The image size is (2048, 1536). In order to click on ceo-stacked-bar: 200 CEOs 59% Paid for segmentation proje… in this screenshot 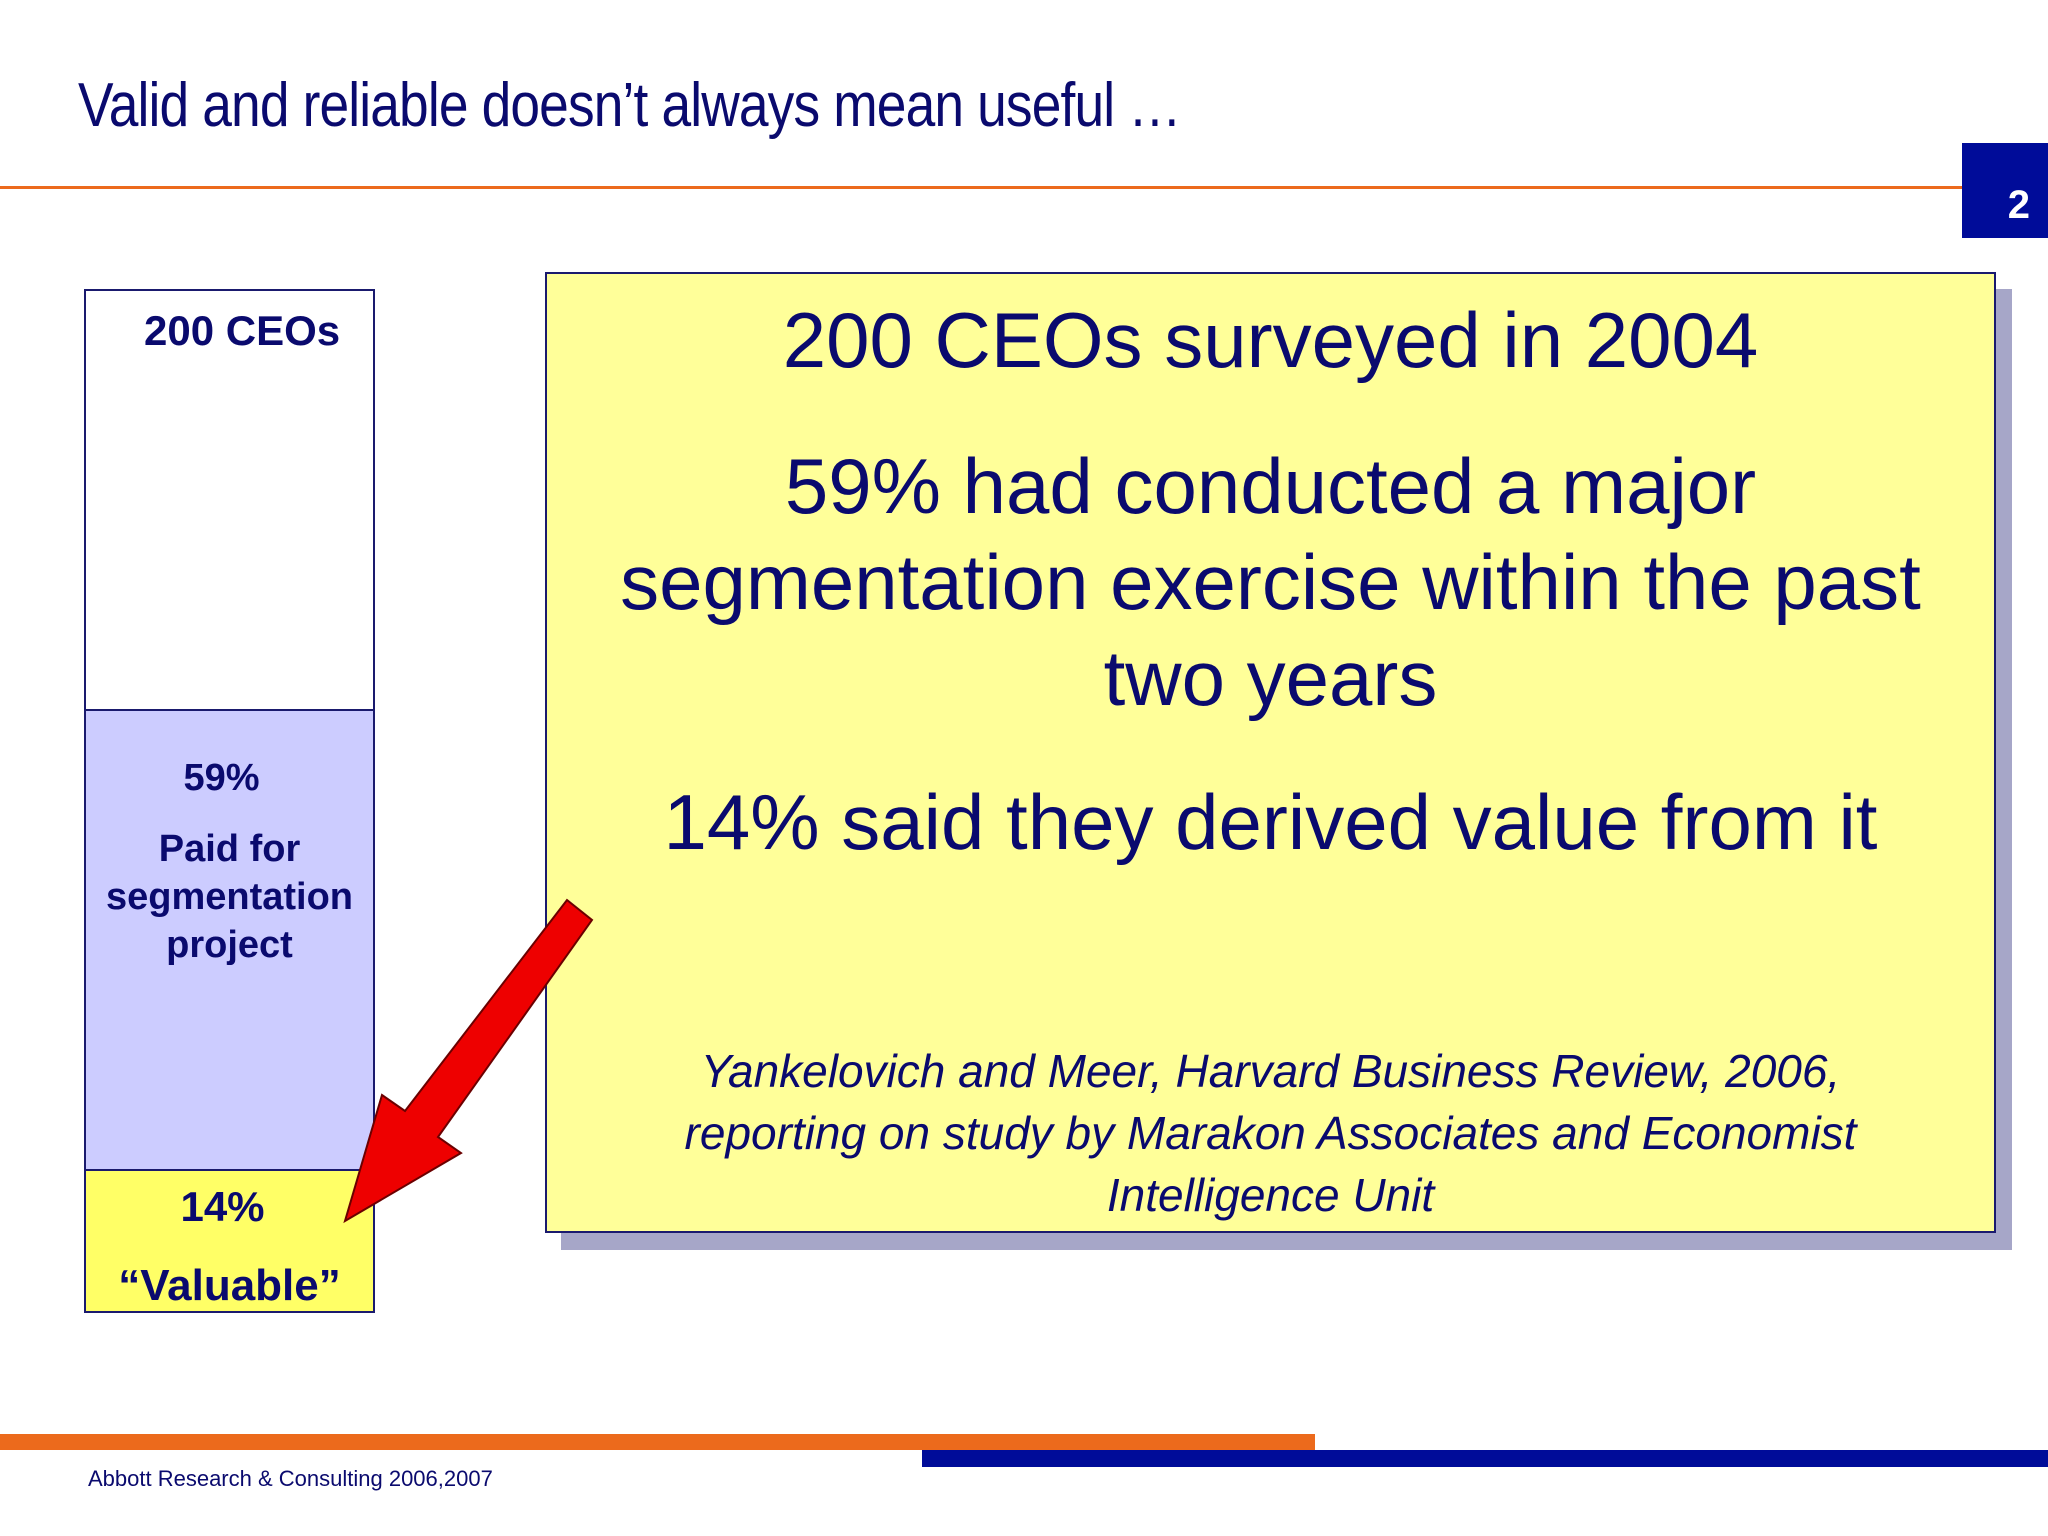, I will do `click(229, 801)`.